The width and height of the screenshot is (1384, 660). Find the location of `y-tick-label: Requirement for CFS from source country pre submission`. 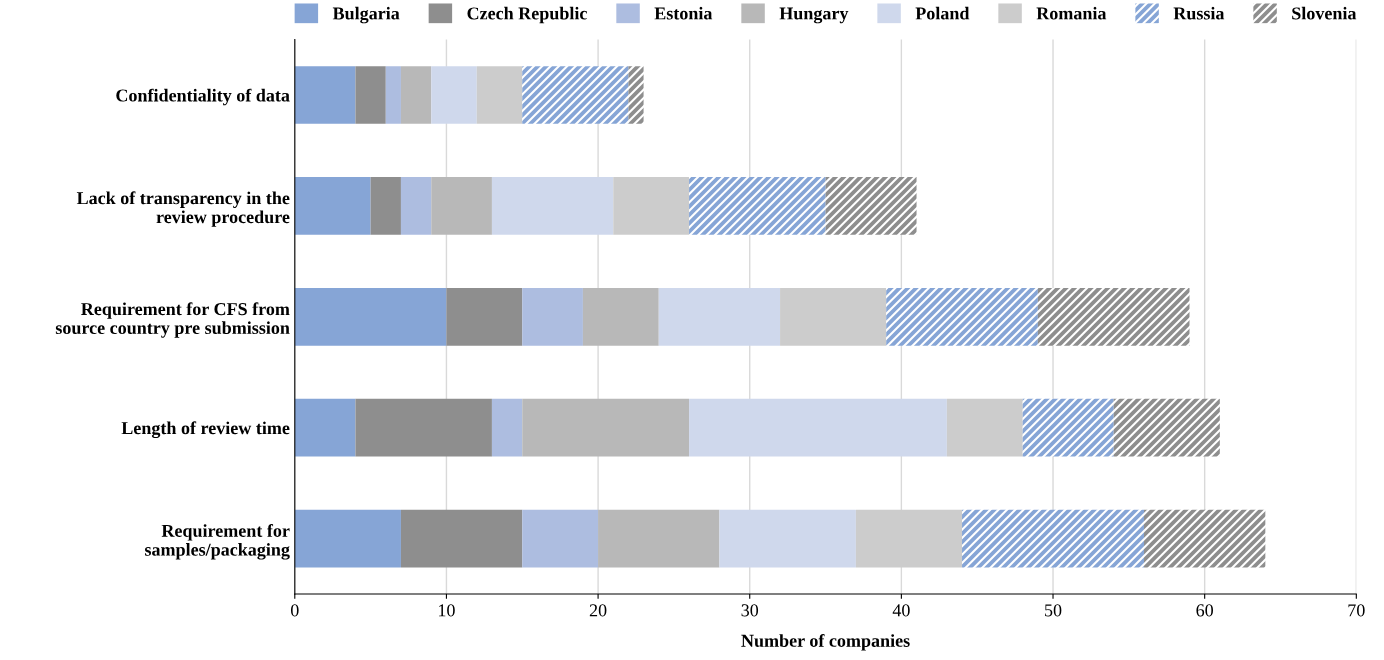

y-tick-label: Requirement for CFS from source country pre submission is located at coordinates (172, 320).